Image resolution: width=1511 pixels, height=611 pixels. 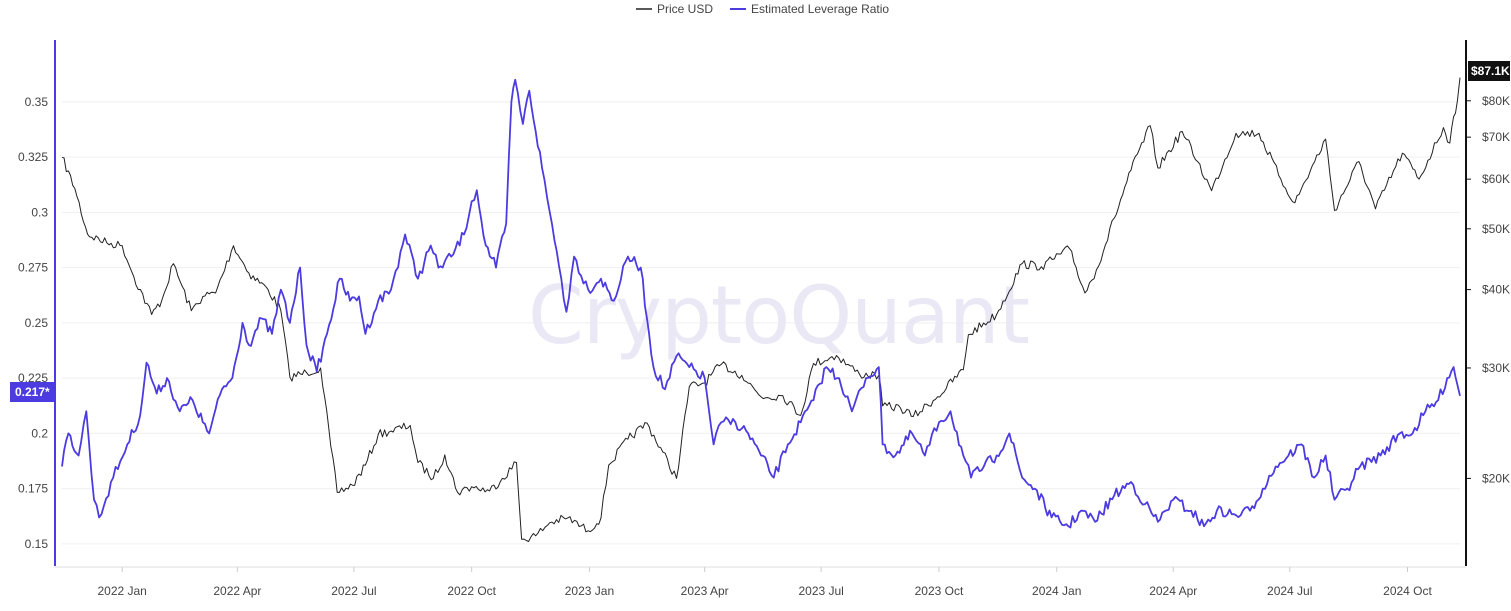 I want to click on x-tick-label: 2023 Jul, so click(x=820, y=591).